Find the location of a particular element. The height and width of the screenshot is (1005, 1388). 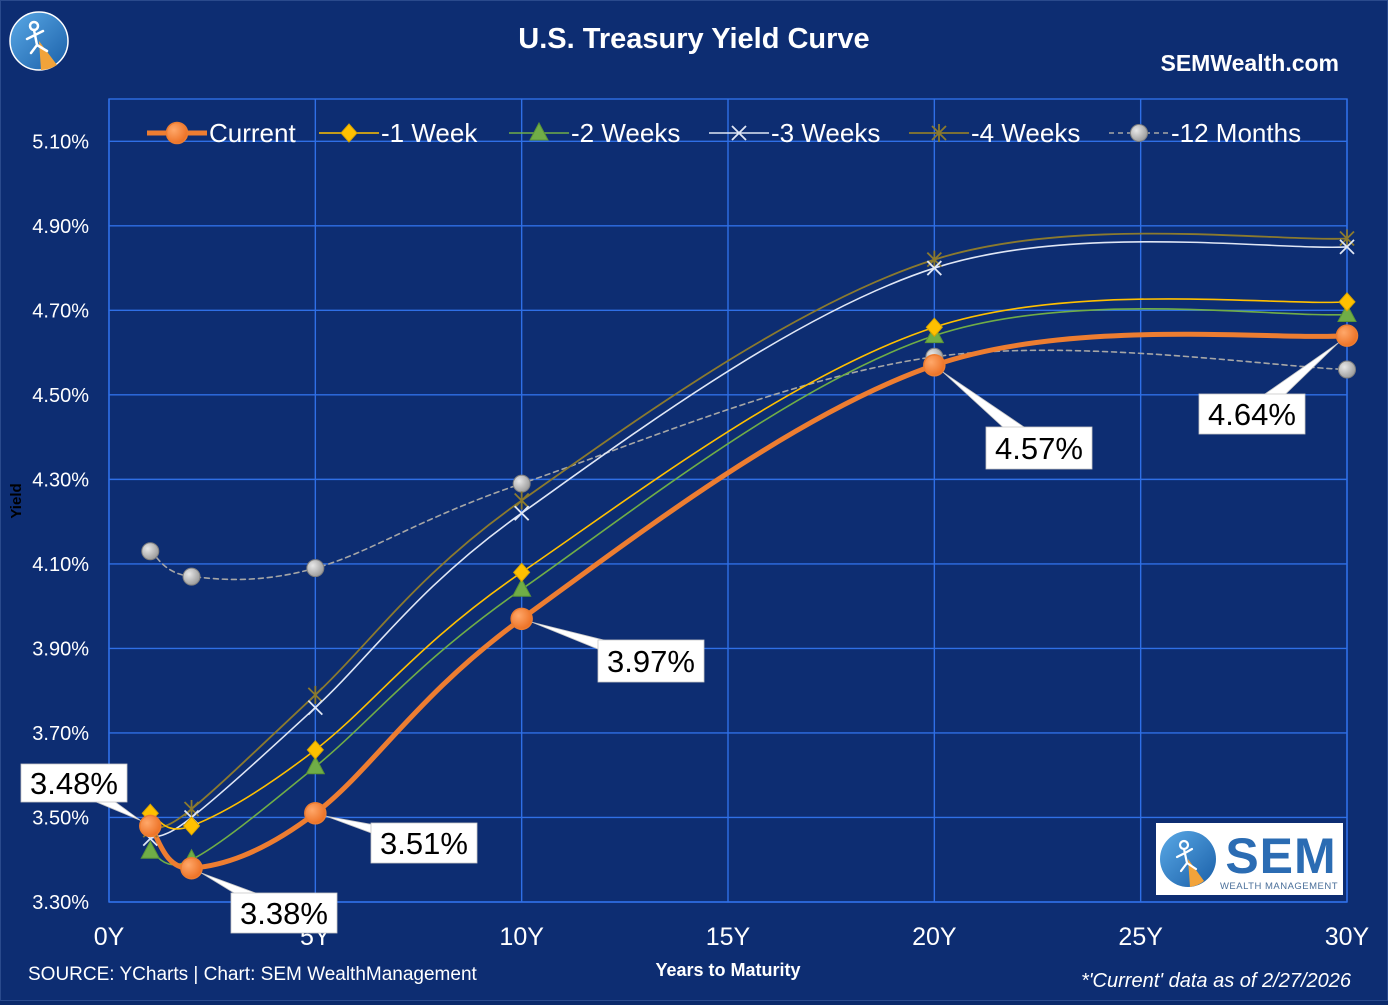

data-label: 3.38% is located at coordinates (284, 913).